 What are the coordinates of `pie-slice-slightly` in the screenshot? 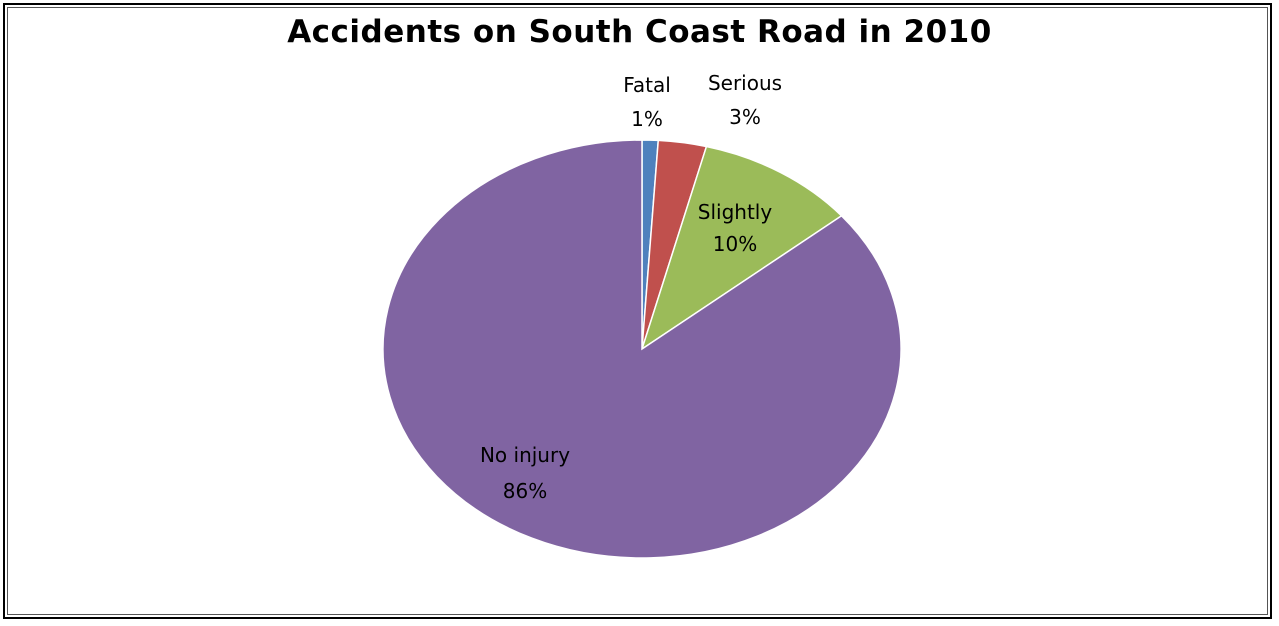 It's located at (741, 248).